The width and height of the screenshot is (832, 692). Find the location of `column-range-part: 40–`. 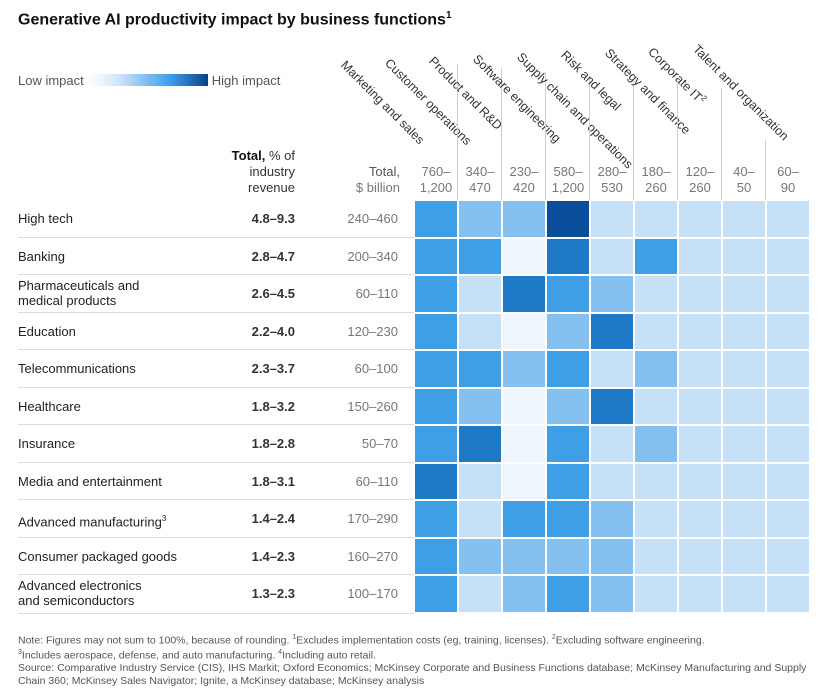

column-range-part: 40– is located at coordinates (744, 171).